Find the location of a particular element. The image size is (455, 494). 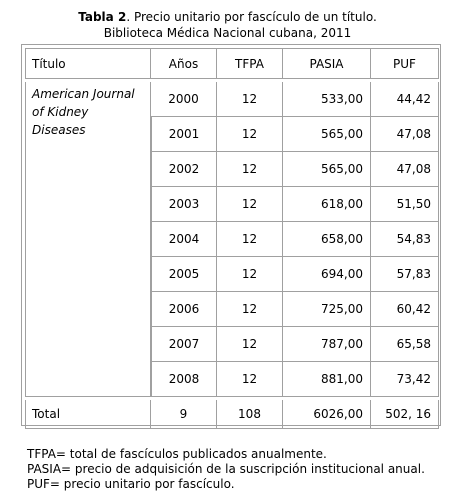

table-row: 2007 12 787,00 65,58 is located at coordinates (232, 344).